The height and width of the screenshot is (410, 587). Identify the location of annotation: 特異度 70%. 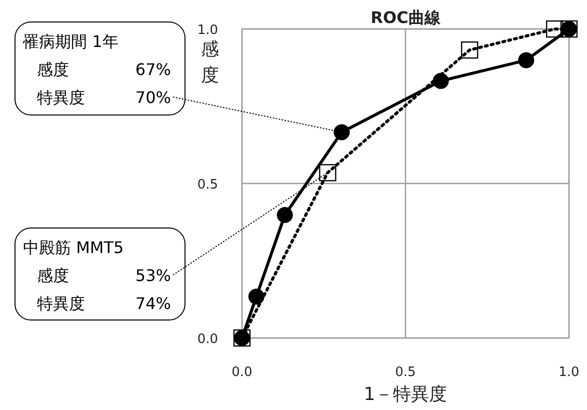
(104, 97).